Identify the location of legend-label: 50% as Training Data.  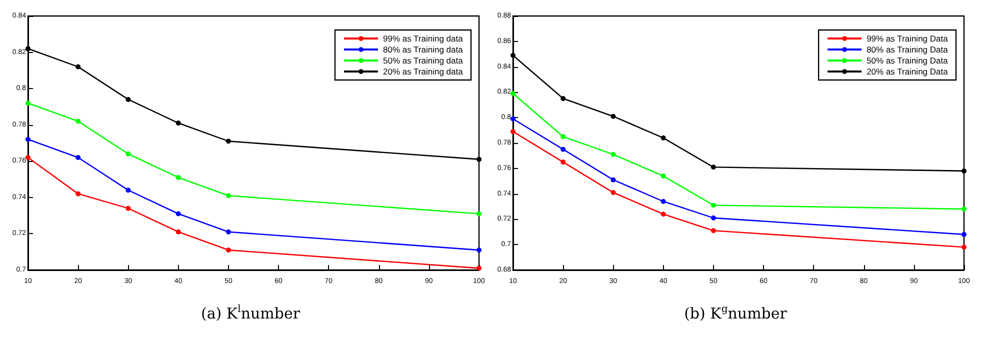
(907, 61).